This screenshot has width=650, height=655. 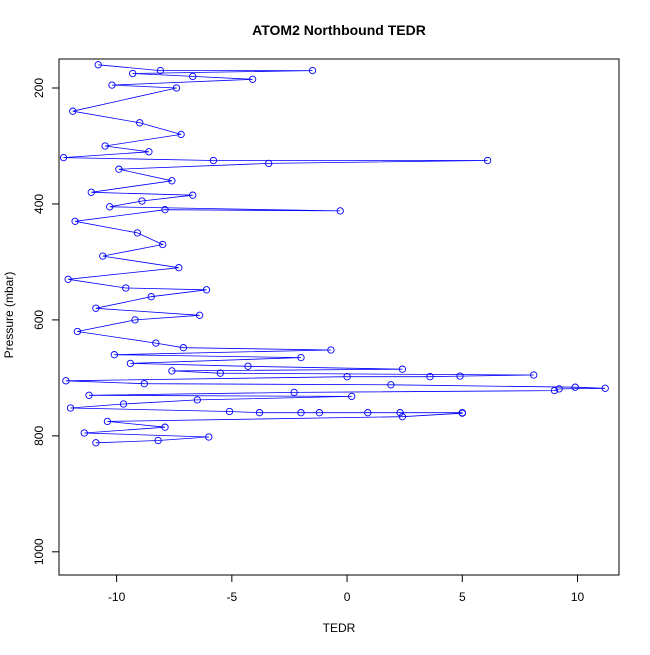 What do you see at coordinates (578, 597) in the screenshot?
I see `x-tick-label: 10` at bounding box center [578, 597].